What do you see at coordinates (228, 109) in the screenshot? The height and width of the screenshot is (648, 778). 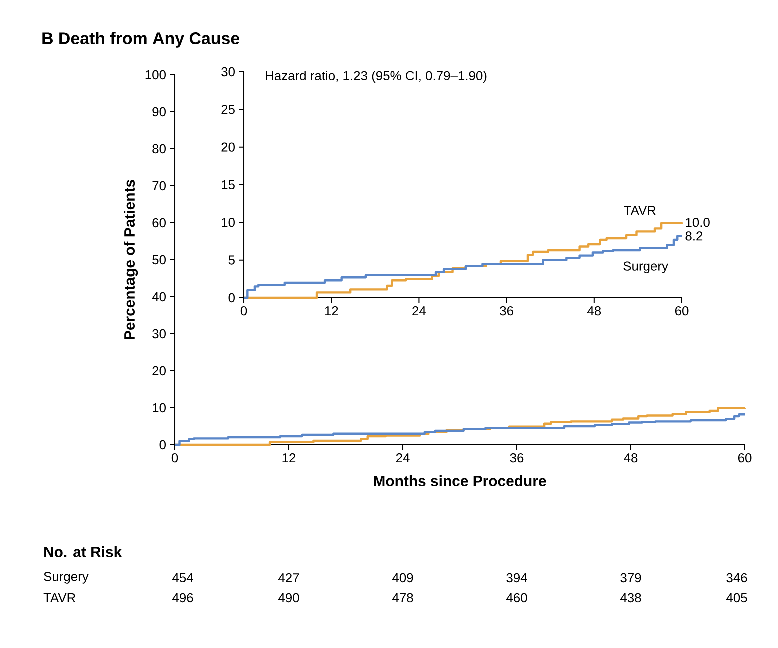 I see `y-tick-label: 25` at bounding box center [228, 109].